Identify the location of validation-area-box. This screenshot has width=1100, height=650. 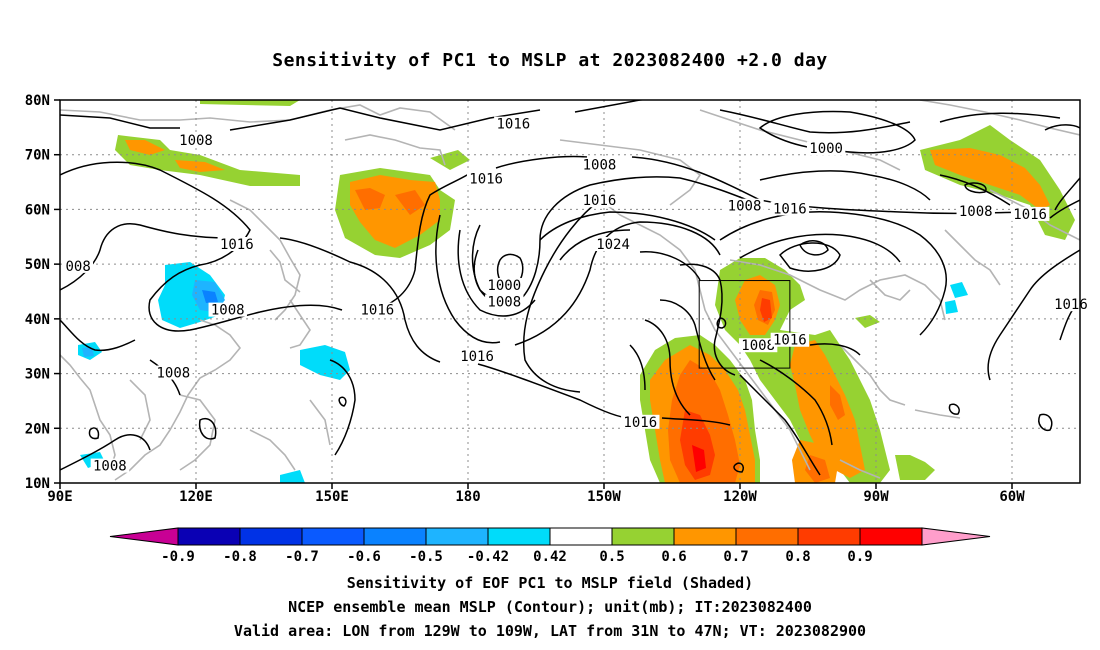
(744, 324).